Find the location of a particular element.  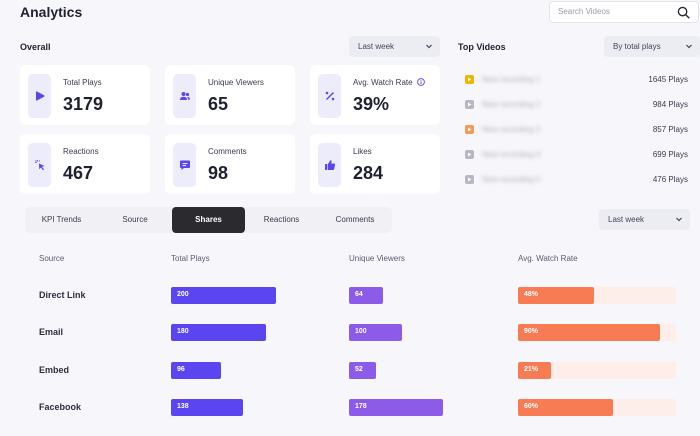

users-icon is located at coordinates (184, 96).